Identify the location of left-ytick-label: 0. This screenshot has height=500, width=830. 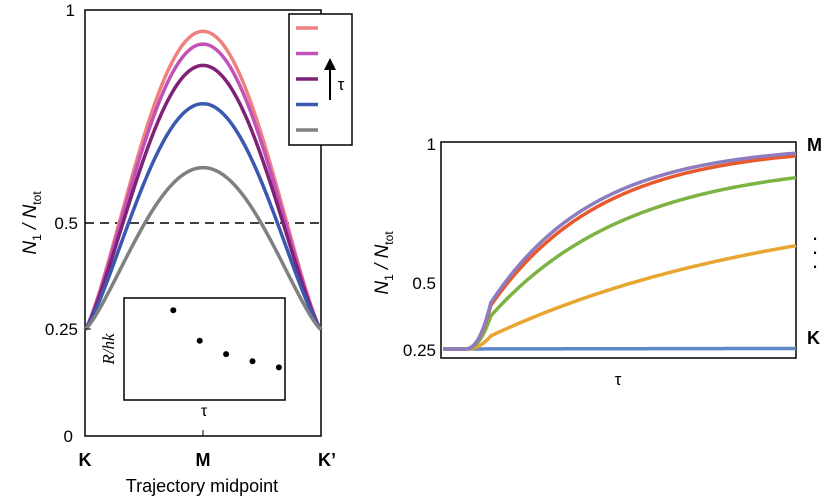
(68, 436).